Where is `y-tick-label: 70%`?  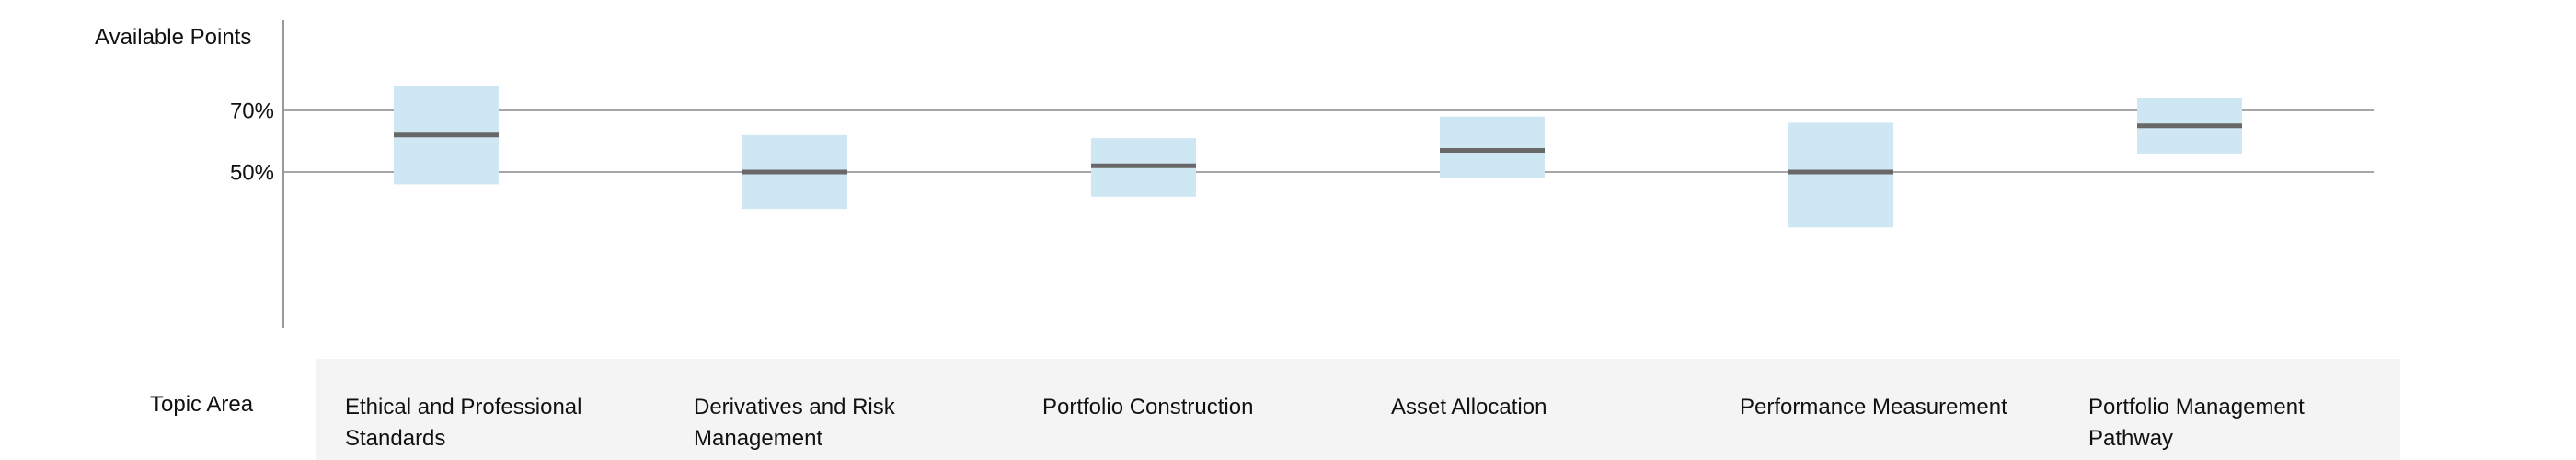 y-tick-label: 70% is located at coordinates (252, 110).